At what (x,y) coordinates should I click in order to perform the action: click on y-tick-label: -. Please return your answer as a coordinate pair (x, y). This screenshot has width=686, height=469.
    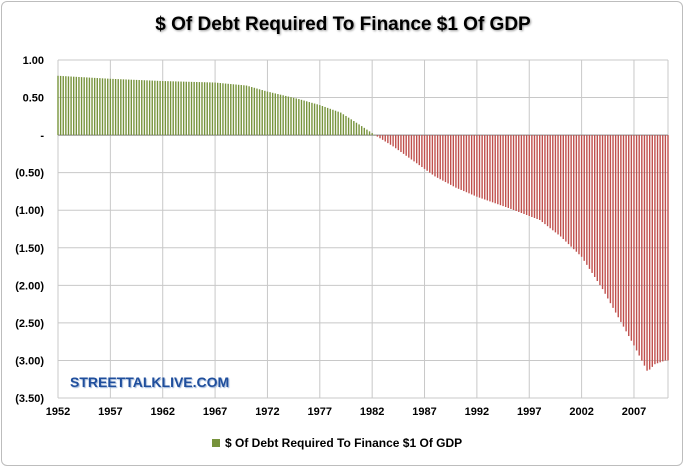
    Looking at the image, I should click on (42, 136).